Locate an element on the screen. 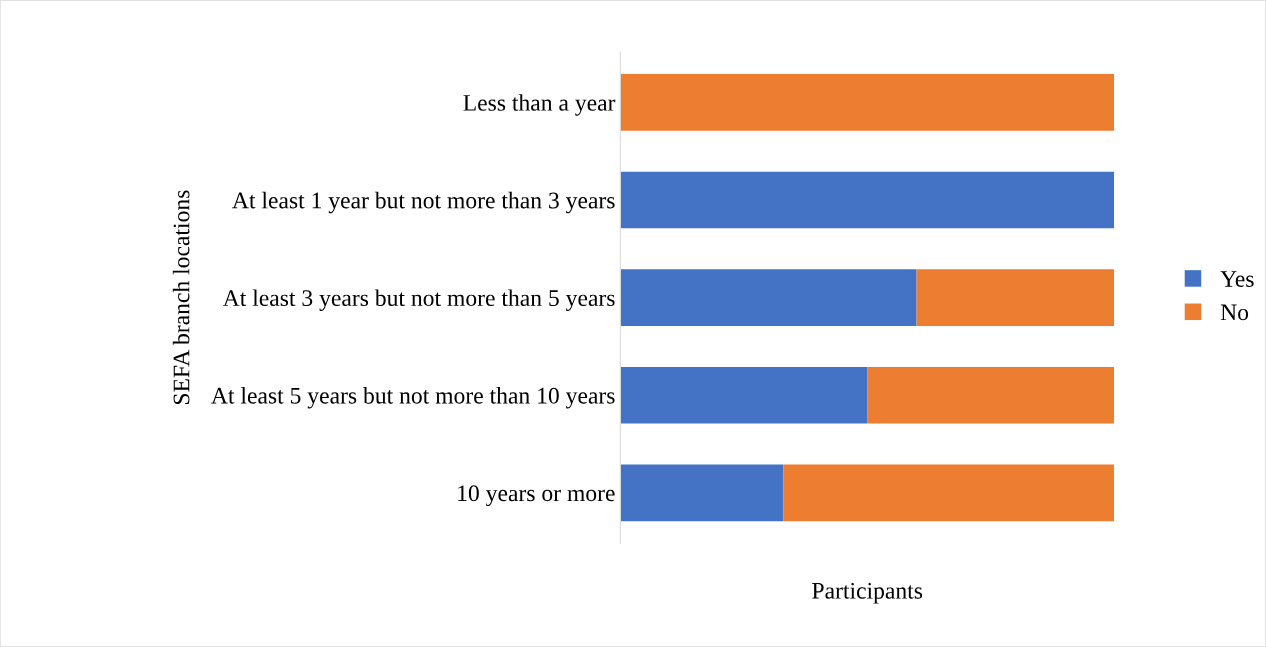  y-tick-label: At least 5 years but not more than 10 years is located at coordinates (413, 398).